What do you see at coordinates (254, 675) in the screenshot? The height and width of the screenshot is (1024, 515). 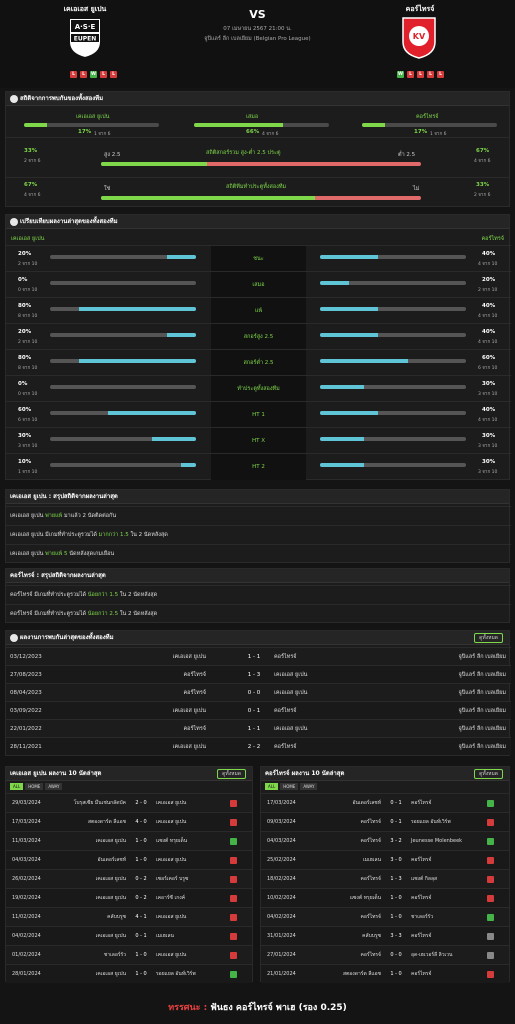 I see `cell-s: 1 - 3` at bounding box center [254, 675].